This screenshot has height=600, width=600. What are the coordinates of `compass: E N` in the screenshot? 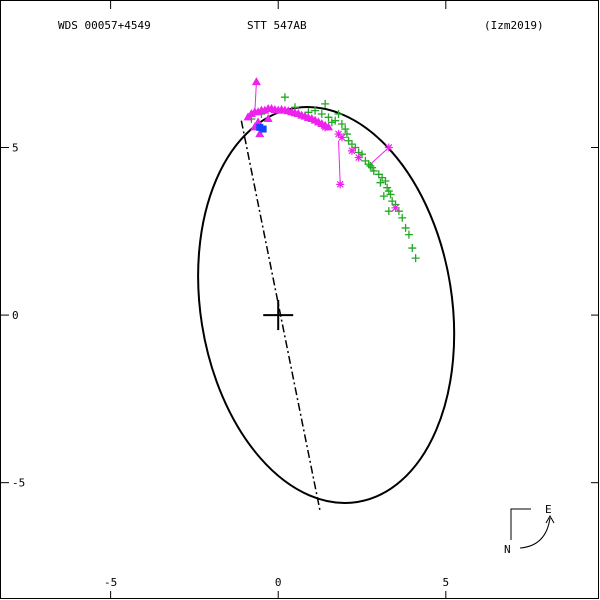 It's located at (529, 529).